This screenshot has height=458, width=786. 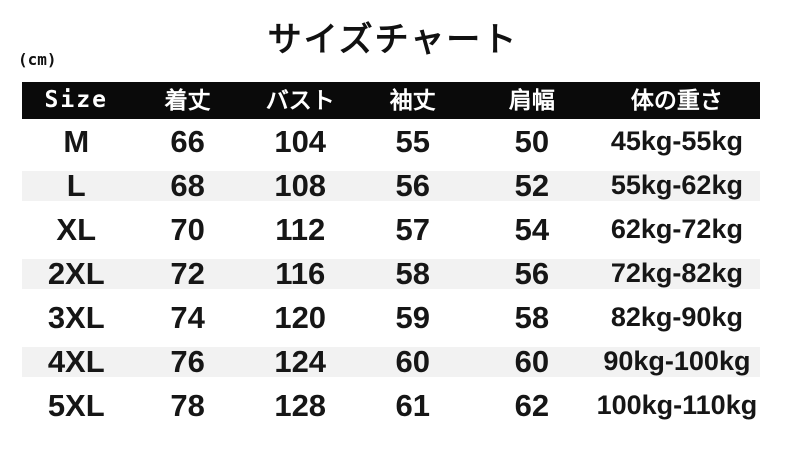 What do you see at coordinates (412, 229) in the screenshot?
I see `sleeve-cell: 57` at bounding box center [412, 229].